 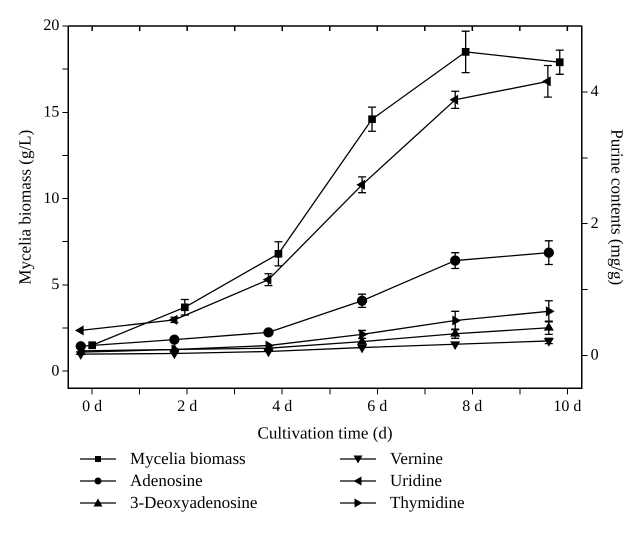 I want to click on legend-label: Mycelia biomass, so click(x=188, y=459).